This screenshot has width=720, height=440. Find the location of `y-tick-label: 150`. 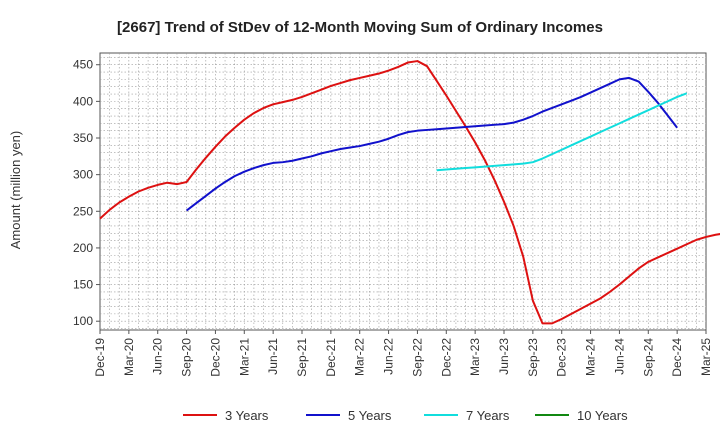

y-tick-label: 150 is located at coordinates (83, 285).